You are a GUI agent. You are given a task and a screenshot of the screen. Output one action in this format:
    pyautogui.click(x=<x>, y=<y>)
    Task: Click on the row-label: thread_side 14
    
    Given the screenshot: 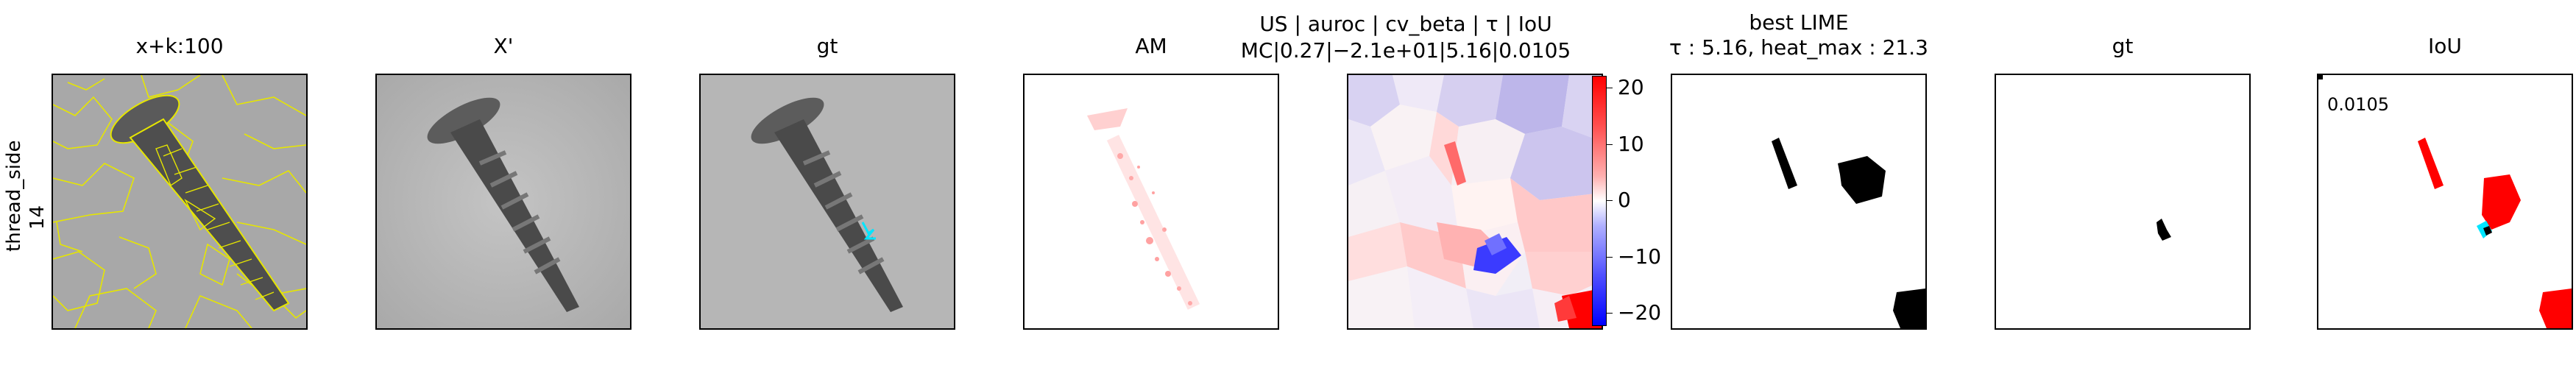 What is the action you would take?
    pyautogui.click(x=25, y=214)
    